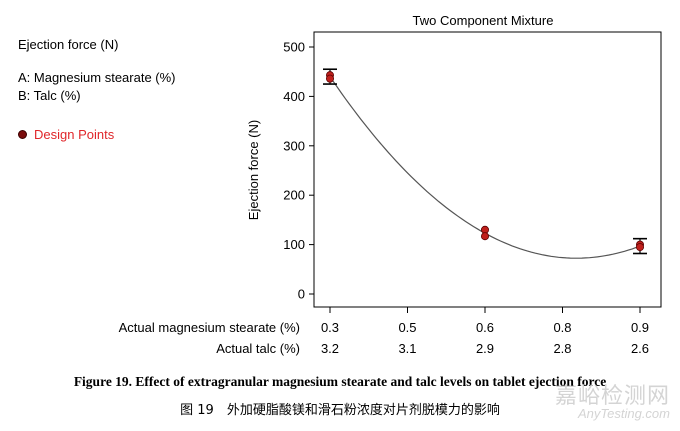 The image size is (680, 431). I want to click on watermark-line1: 嘉峪检测网, so click(612, 396).